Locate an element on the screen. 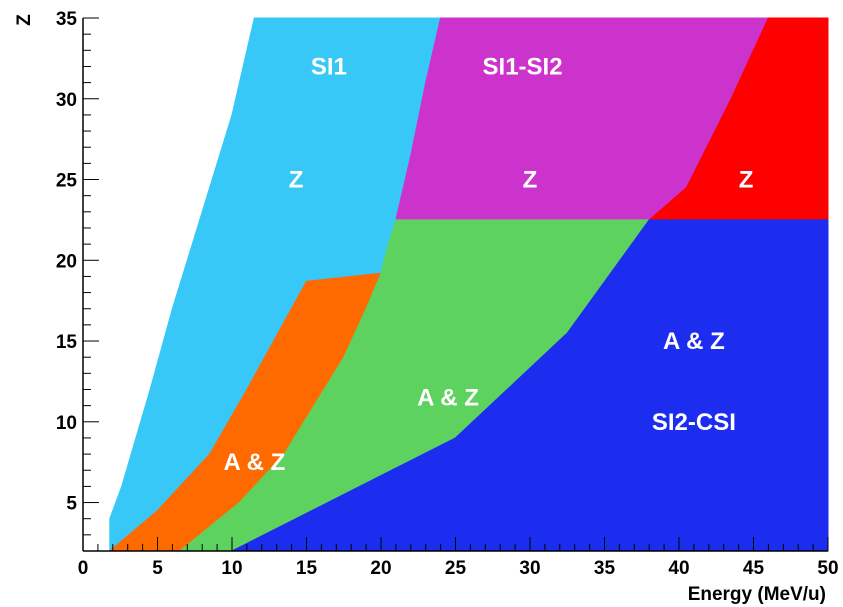 The width and height of the screenshot is (843, 607). x-axis-title: Energy (MeV/u) is located at coordinates (757, 594).